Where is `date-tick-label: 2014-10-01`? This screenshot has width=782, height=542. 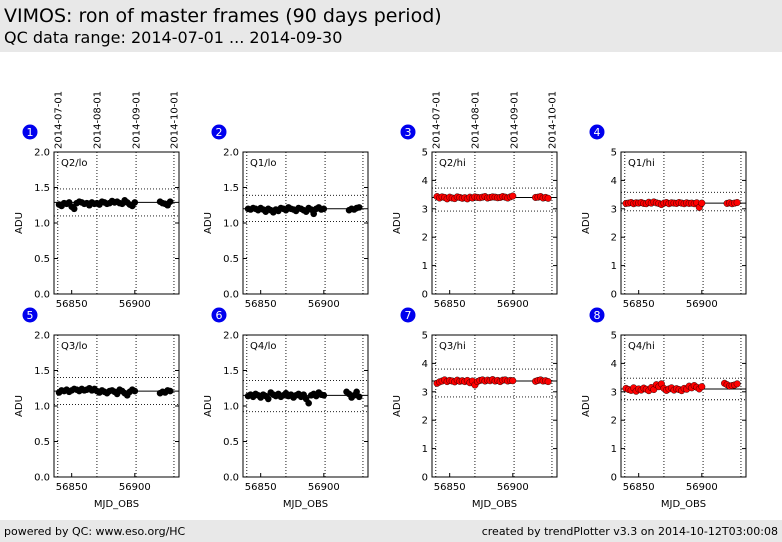
date-tick-label: 2014-10-01 is located at coordinates (174, 120).